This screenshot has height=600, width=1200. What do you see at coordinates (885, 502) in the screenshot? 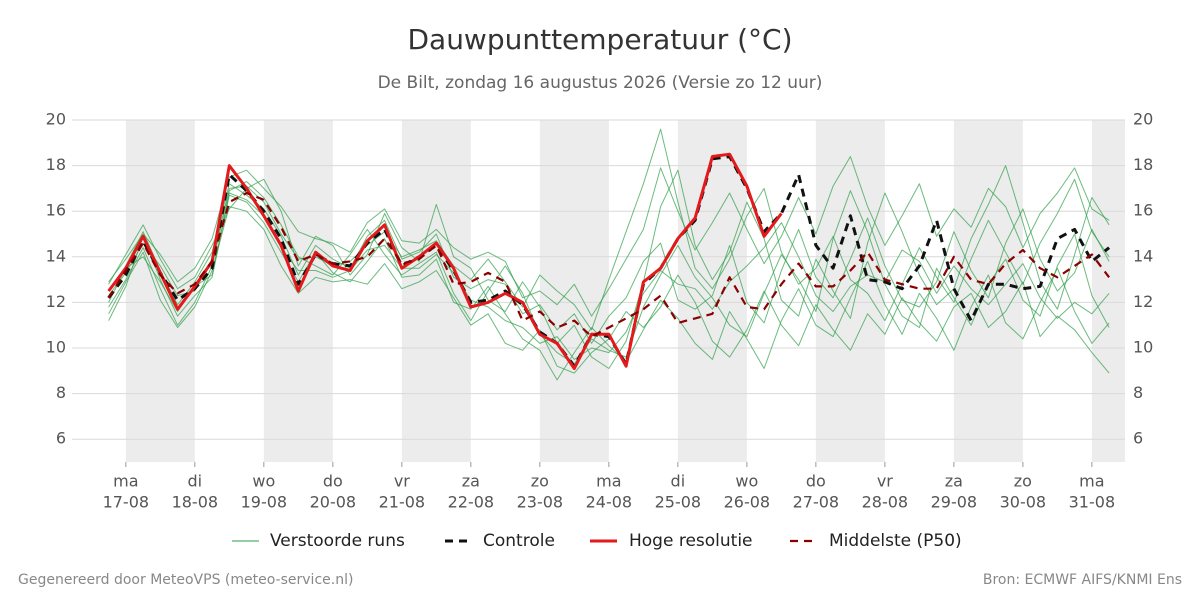
I see `x-tick-label: 28-08` at bounding box center [885, 502].